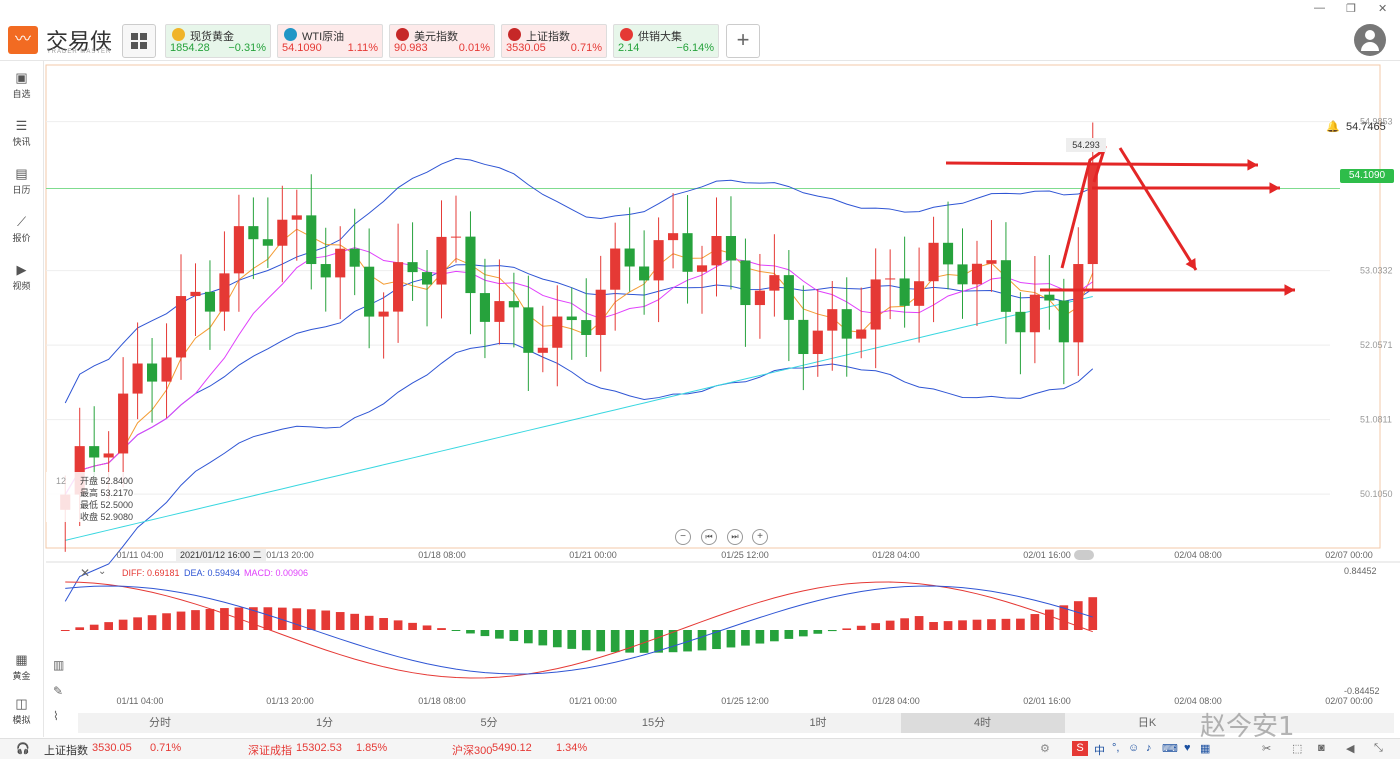  What do you see at coordinates (22, 399) in the screenshot?
I see `left-sidebar: ▣ 自选 ☰ 快讯 ▤ 日历 ⟋ 报价 ▶ 视频 ▦ 黄金 ◫ 模拟` at bounding box center [22, 399].